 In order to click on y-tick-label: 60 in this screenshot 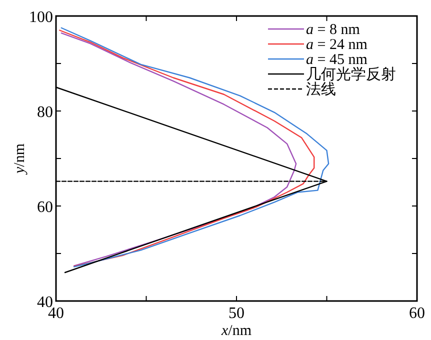, I will do `click(45, 207)`.